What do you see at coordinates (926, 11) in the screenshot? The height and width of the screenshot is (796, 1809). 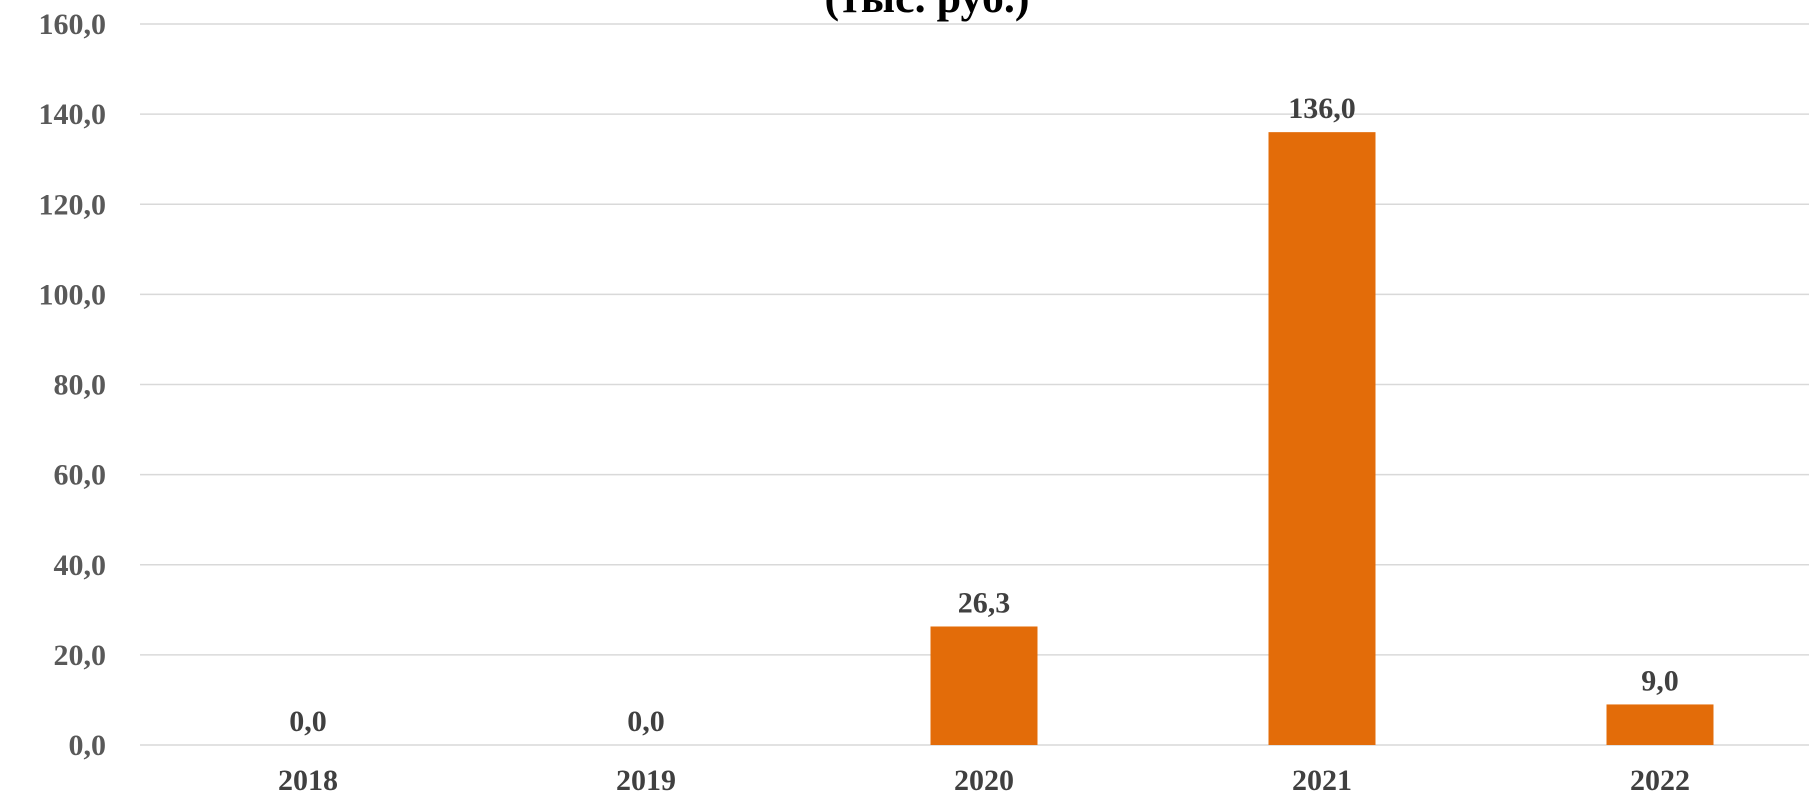 I see `chart-title: (тыс. руб.)` at bounding box center [926, 11].